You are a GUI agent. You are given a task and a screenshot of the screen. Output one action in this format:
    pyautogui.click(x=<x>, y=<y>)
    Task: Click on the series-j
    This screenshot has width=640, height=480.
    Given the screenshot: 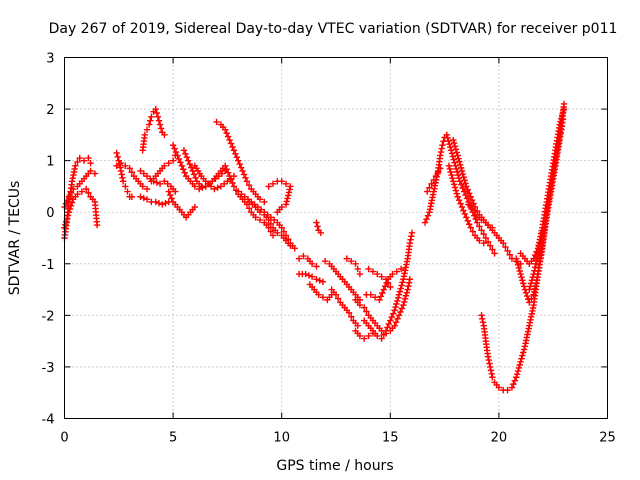 What is the action you would take?
    pyautogui.click(x=182, y=204)
    